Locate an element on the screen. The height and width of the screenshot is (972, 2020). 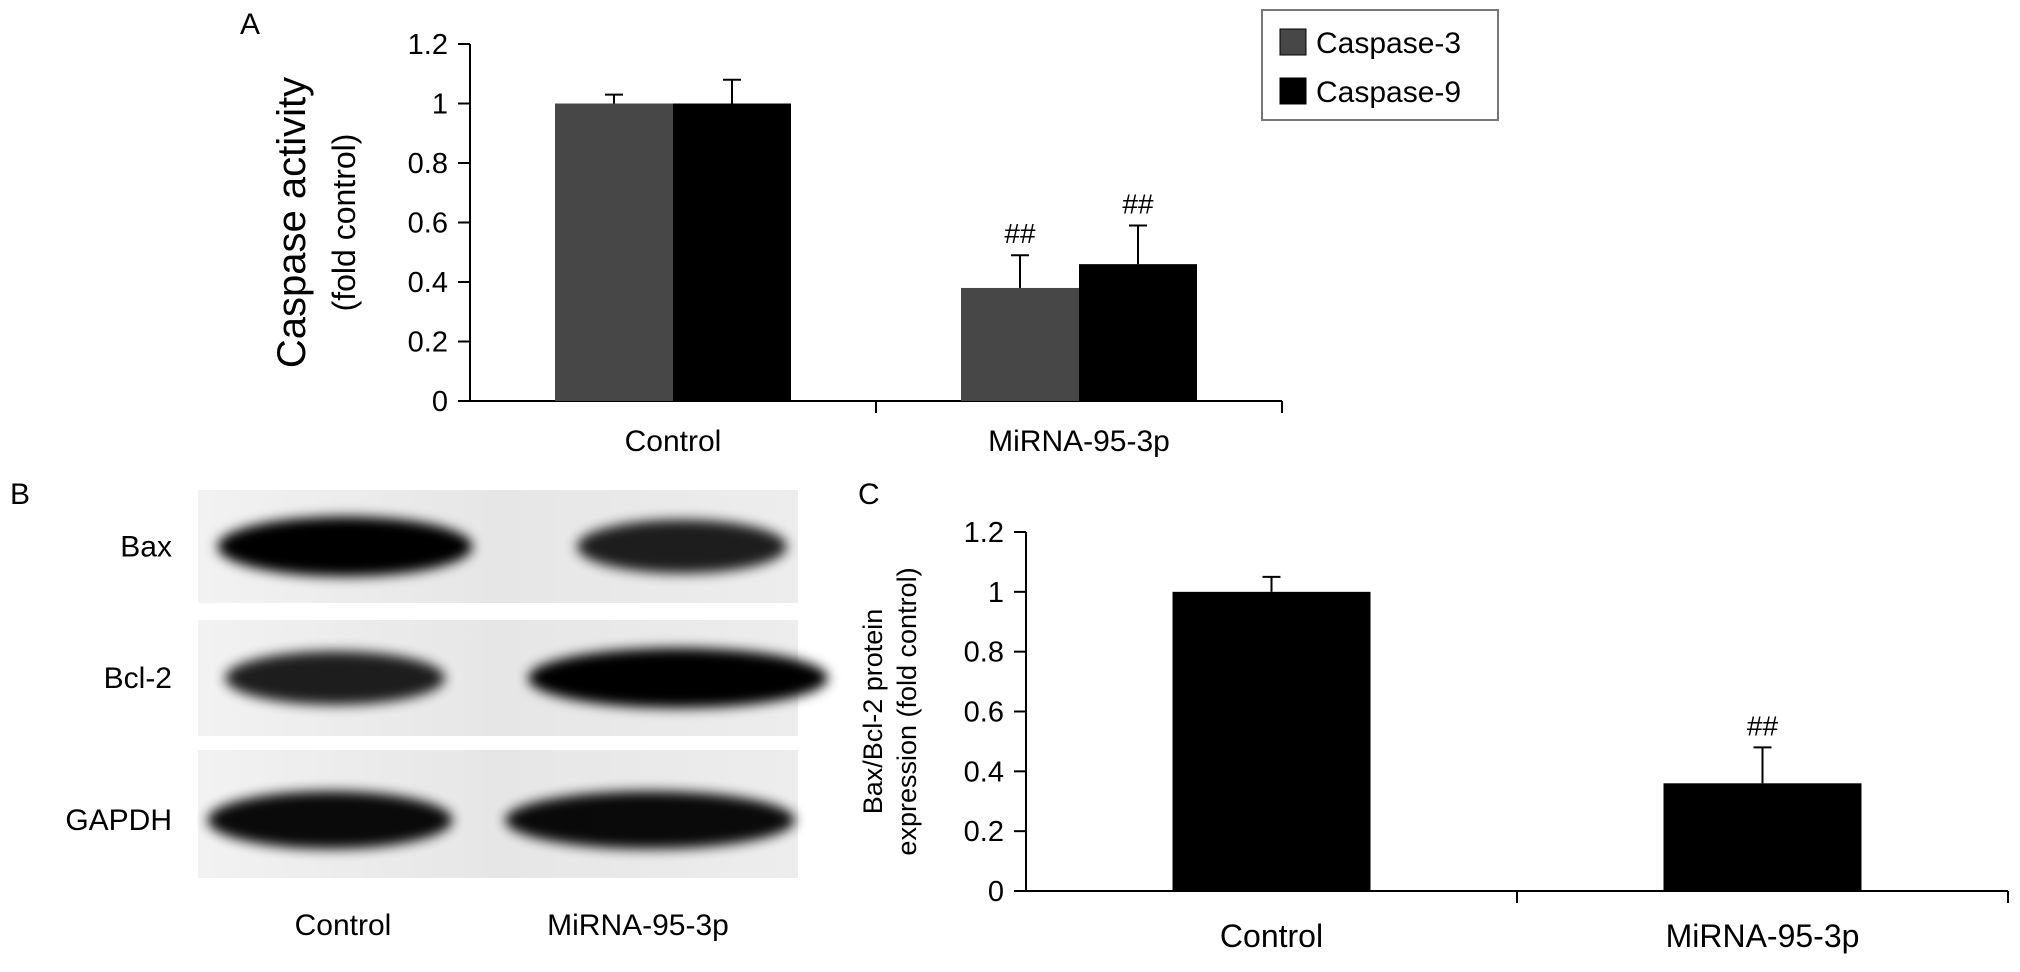
blot-row-label: GAPDH is located at coordinates (118, 820).